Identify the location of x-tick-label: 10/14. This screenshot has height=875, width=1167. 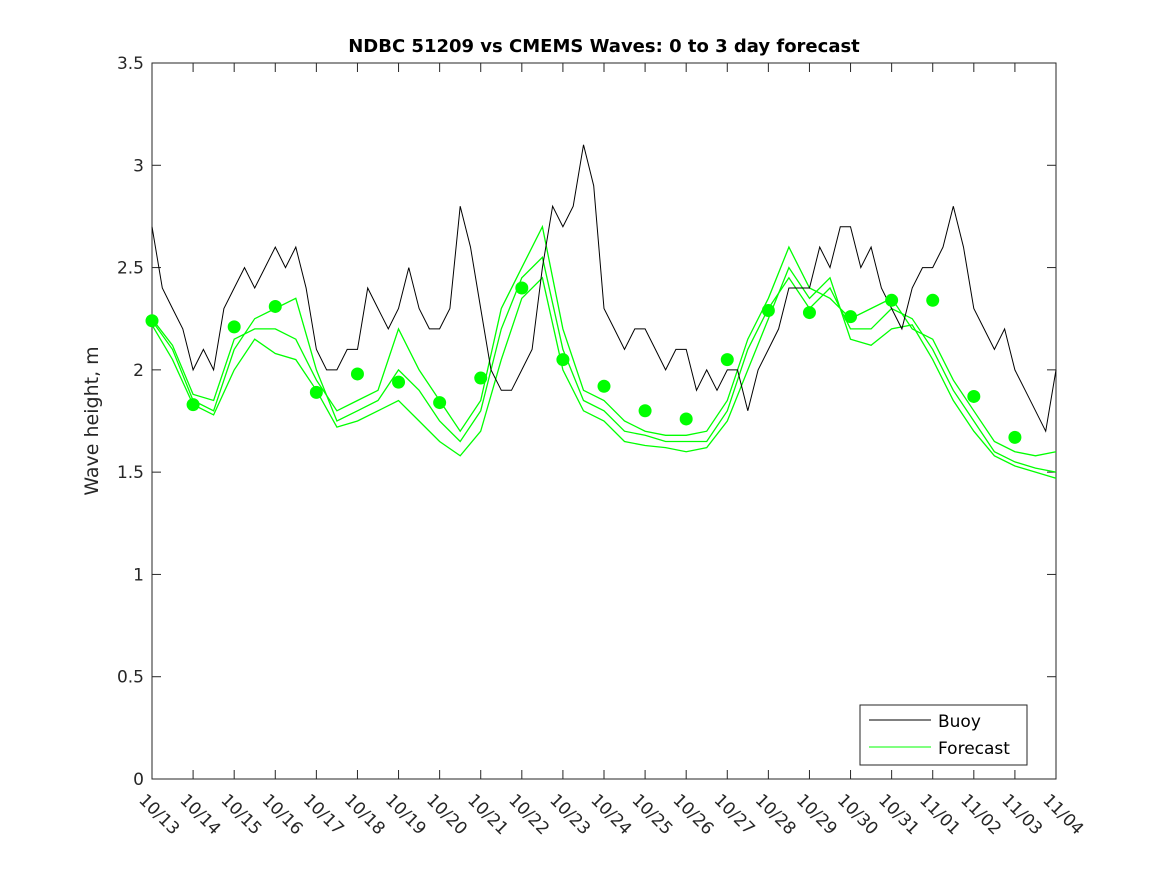
(200, 814).